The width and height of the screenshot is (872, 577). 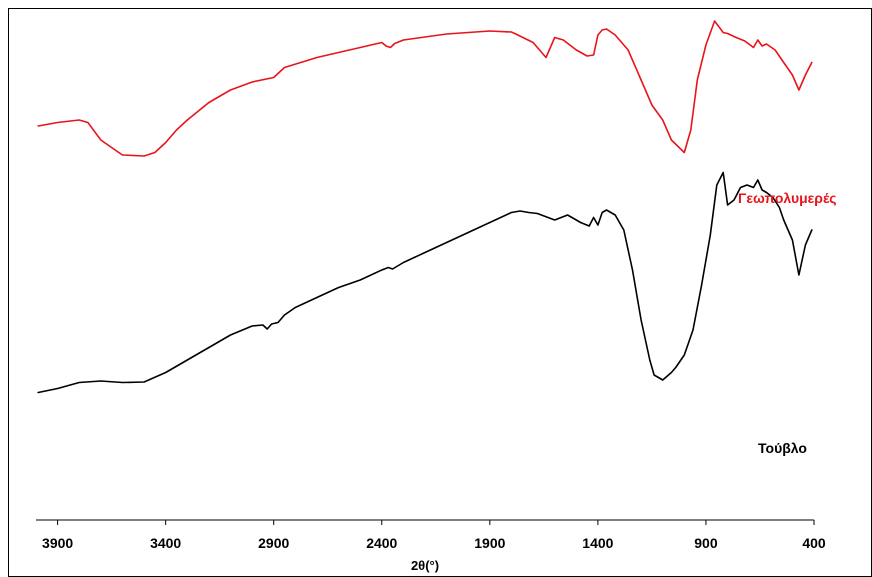 I want to click on x-tick-label: 1400, so click(x=597, y=543).